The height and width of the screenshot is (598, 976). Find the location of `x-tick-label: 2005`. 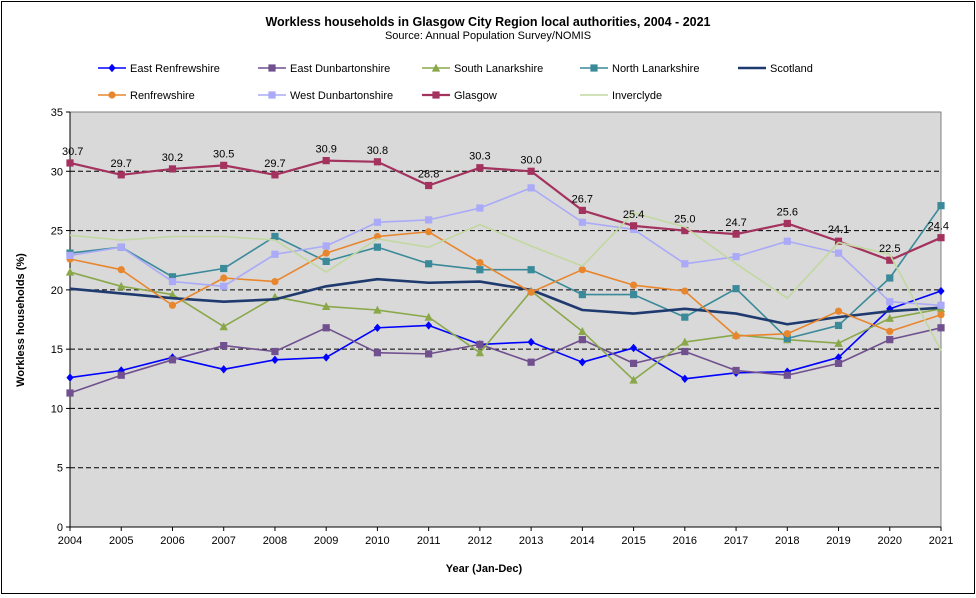

x-tick-label: 2005 is located at coordinates (121, 541).